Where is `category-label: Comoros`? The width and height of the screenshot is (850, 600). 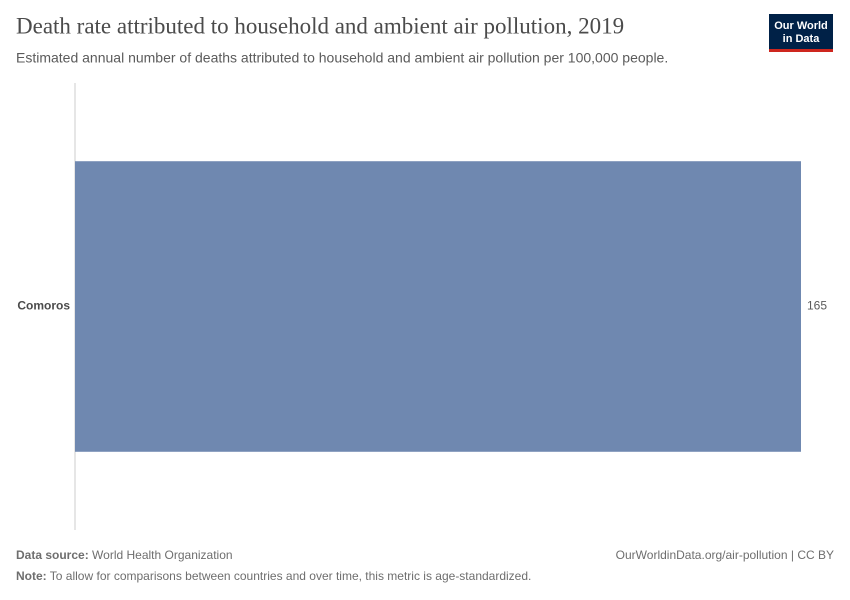 category-label: Comoros is located at coordinates (43, 306).